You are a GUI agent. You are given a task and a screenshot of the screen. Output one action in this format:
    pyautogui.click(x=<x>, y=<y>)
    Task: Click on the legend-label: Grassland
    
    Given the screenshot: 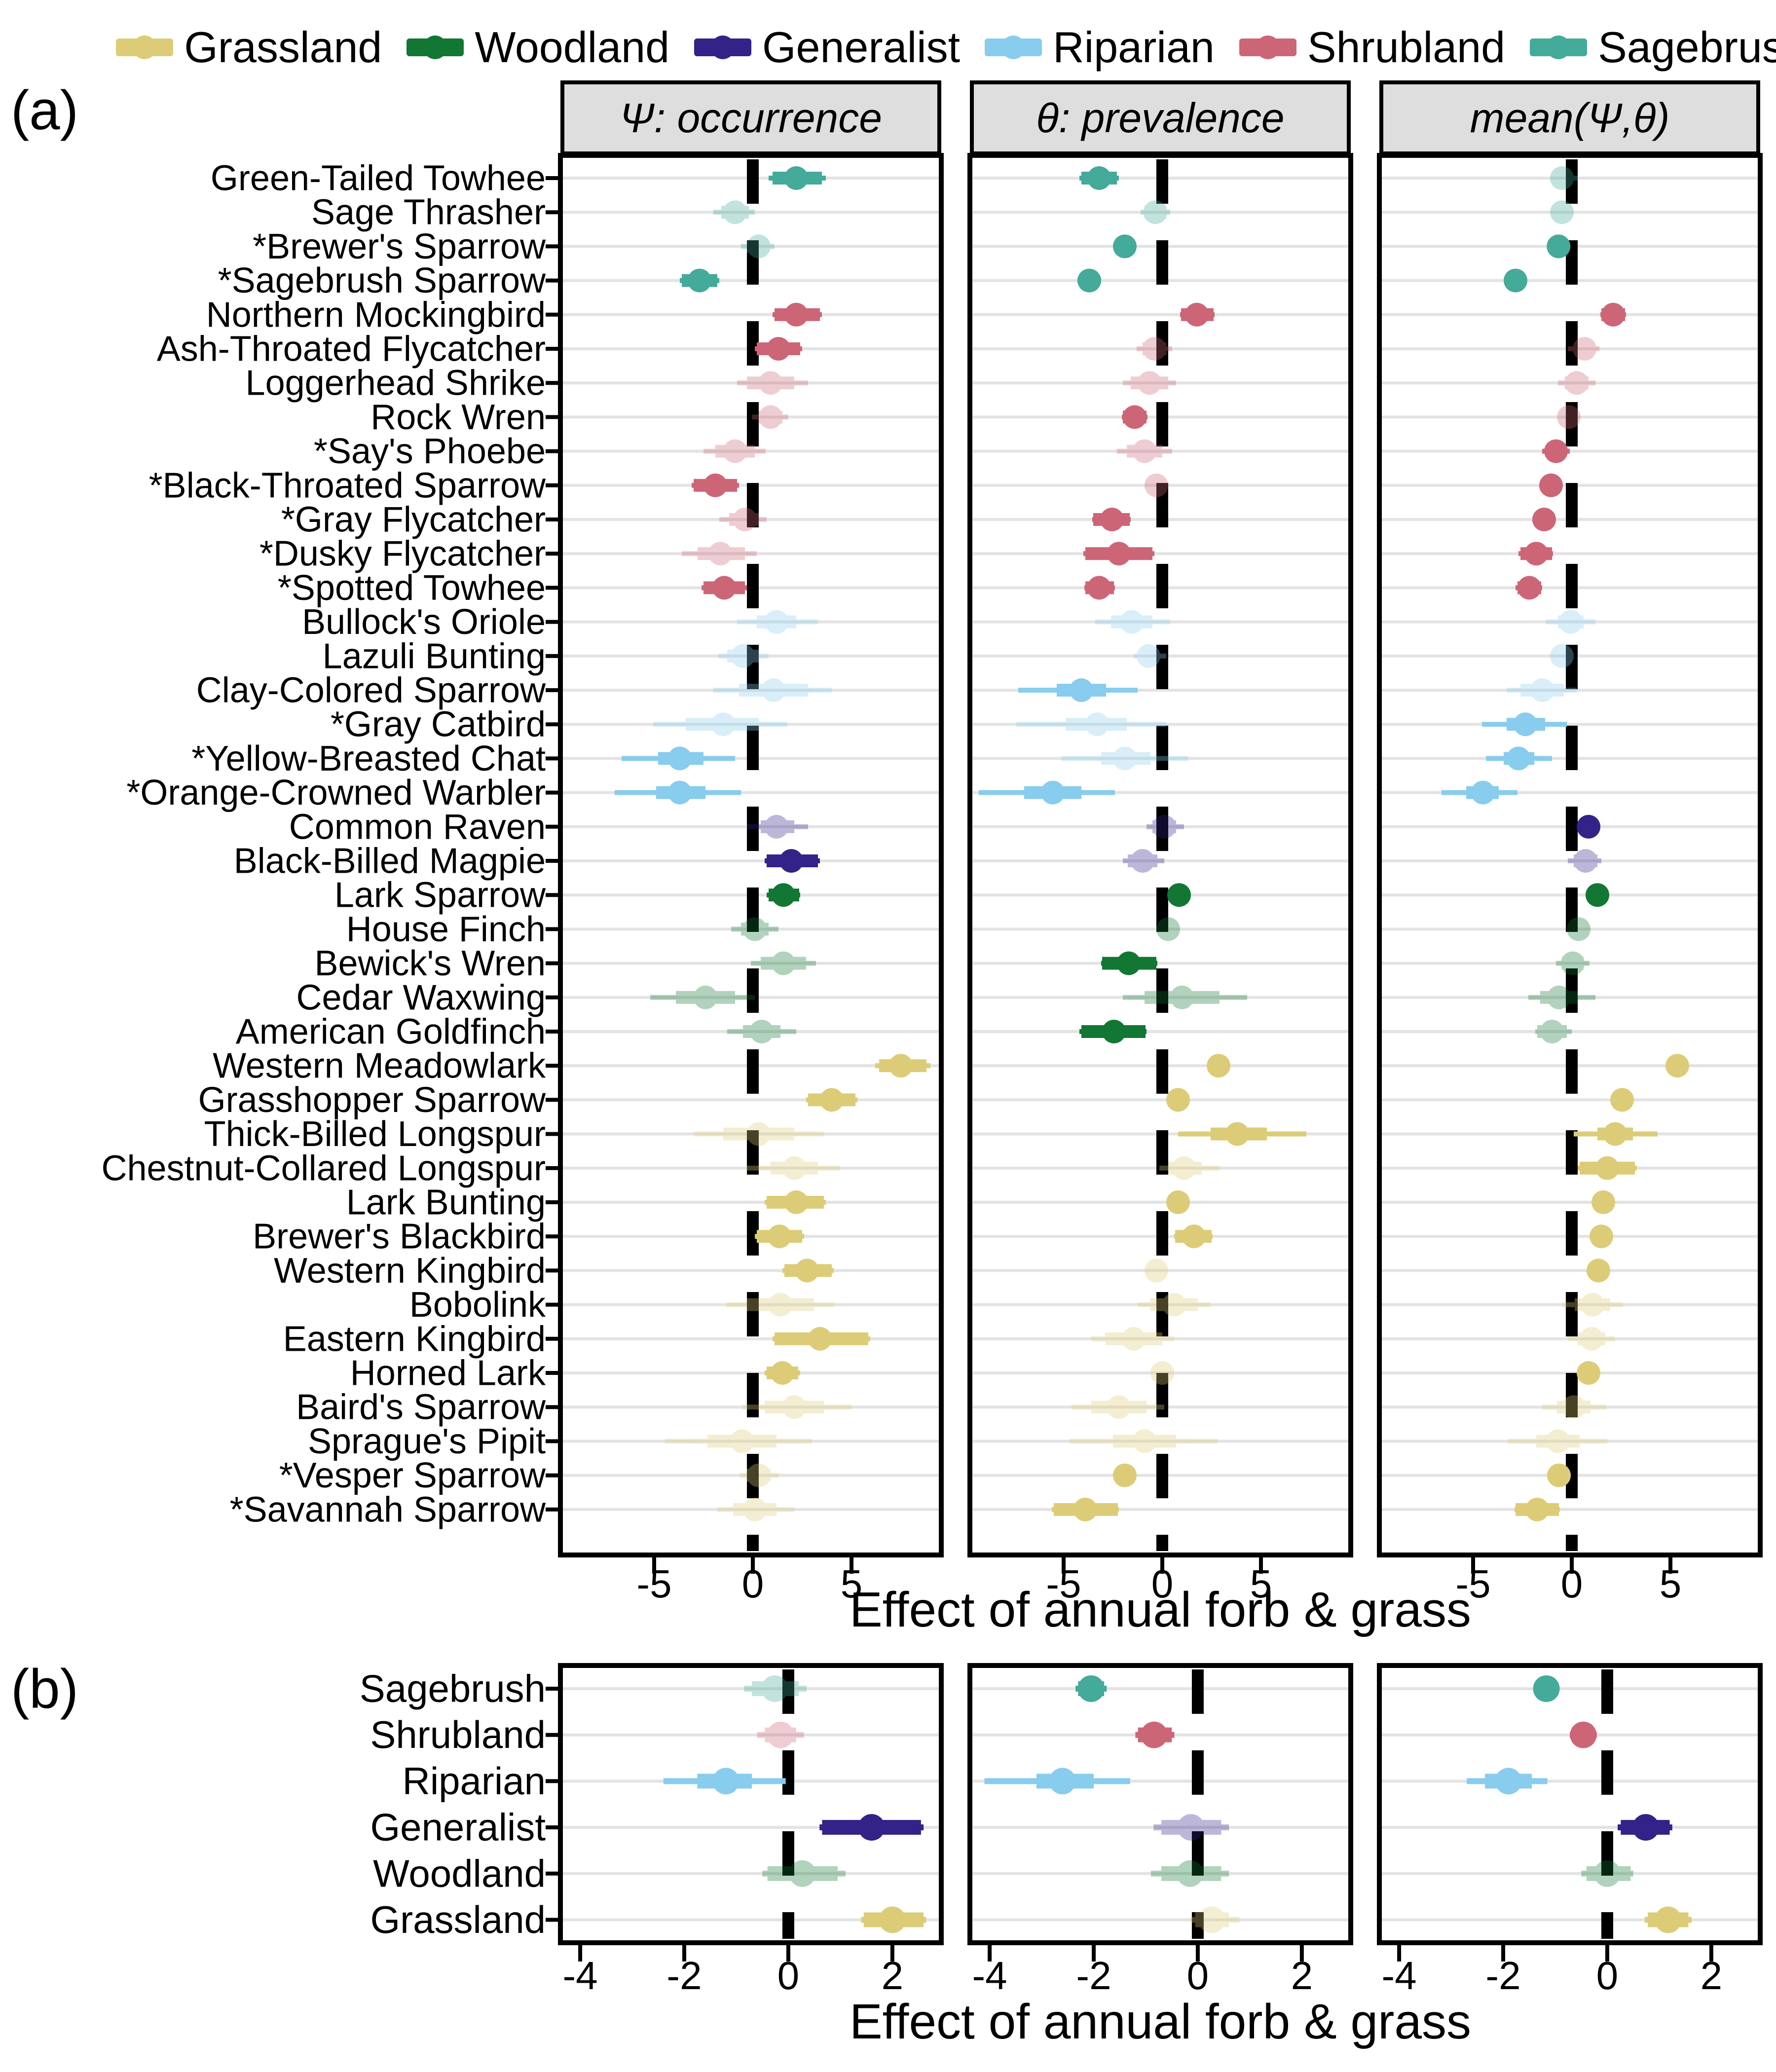 What is the action you would take?
    pyautogui.click(x=283, y=48)
    